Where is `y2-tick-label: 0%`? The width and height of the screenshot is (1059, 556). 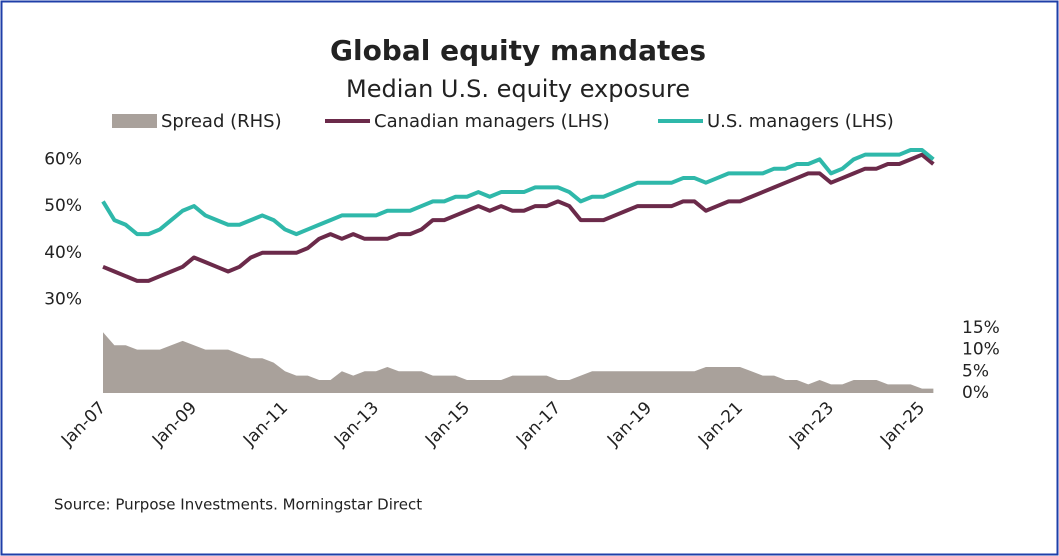 y2-tick-label: 0% is located at coordinates (975, 393).